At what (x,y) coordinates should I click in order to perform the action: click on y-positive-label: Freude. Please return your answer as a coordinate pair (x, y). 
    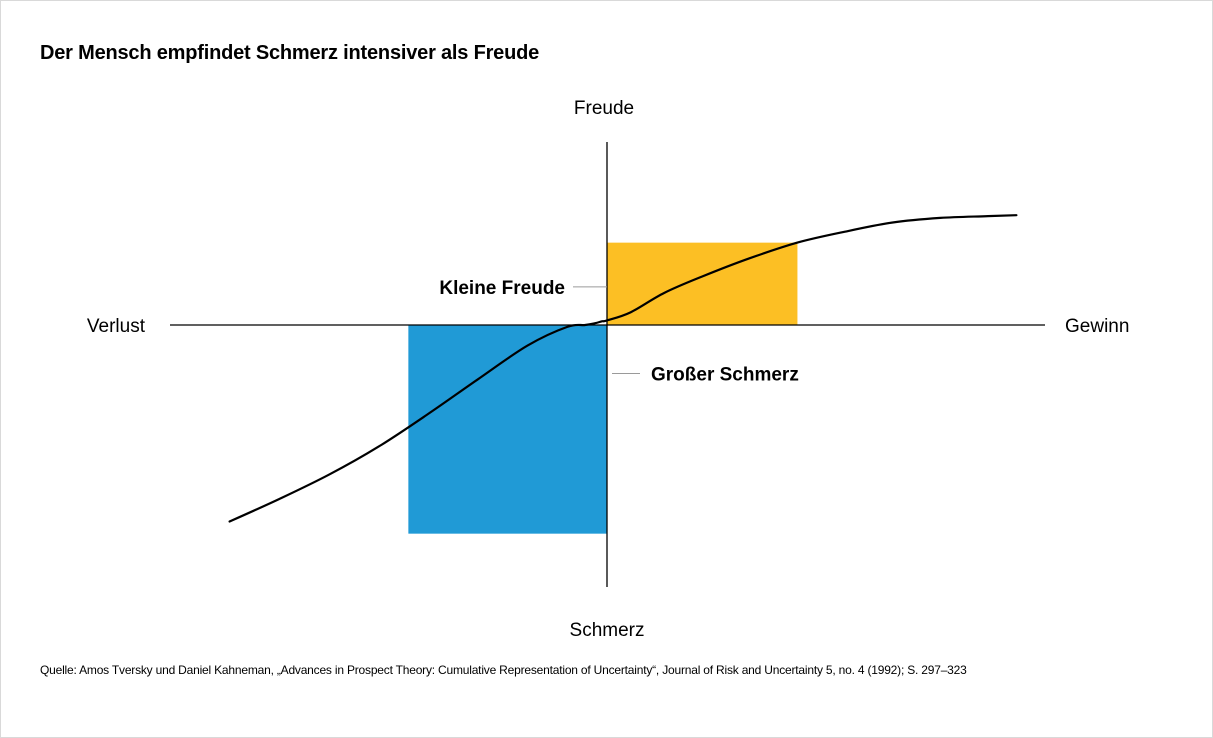
    Looking at the image, I should click on (604, 108).